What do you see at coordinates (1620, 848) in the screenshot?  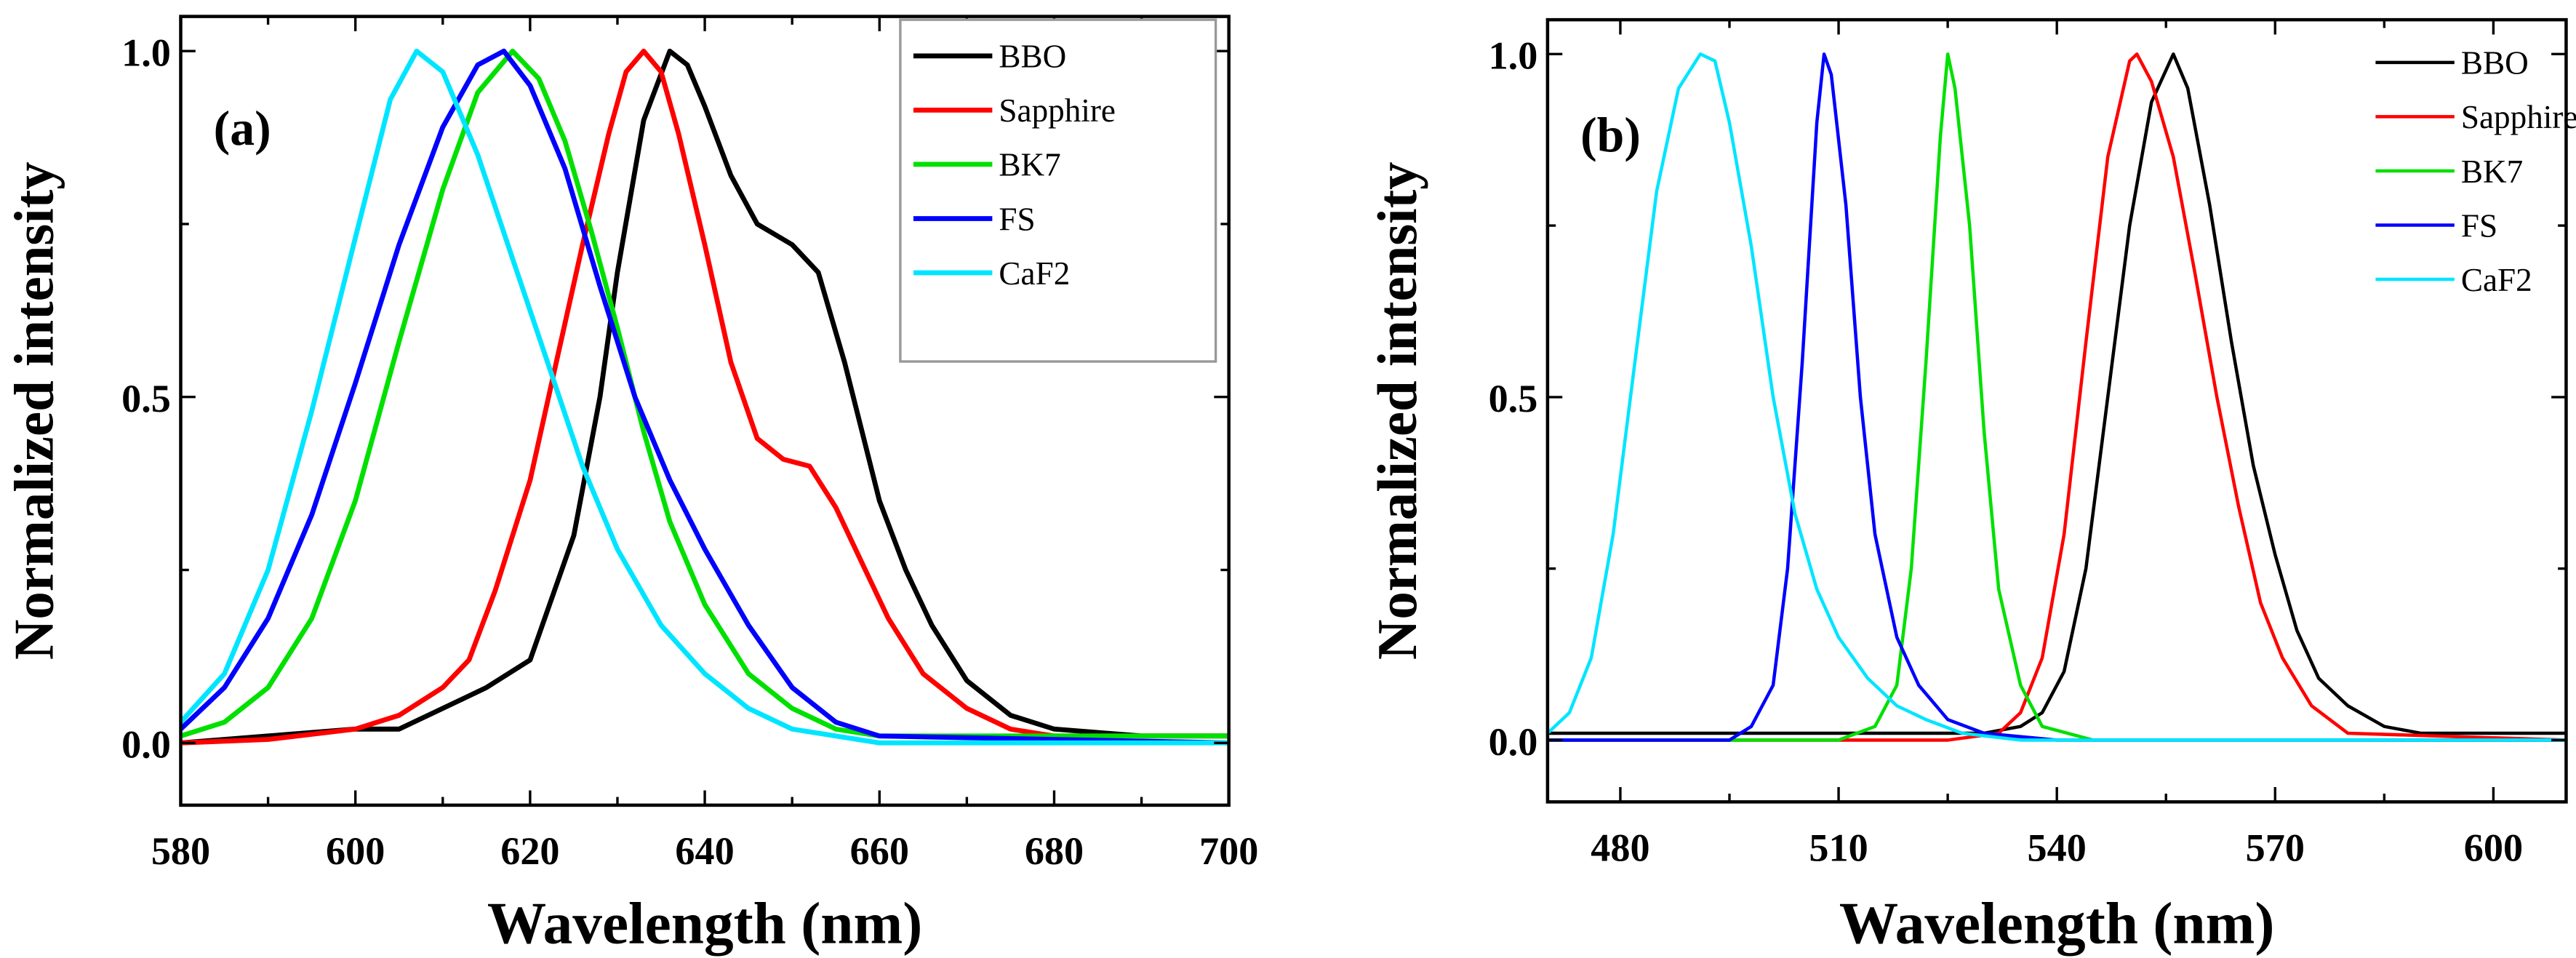 I see `x-tick-label: 480` at bounding box center [1620, 848].